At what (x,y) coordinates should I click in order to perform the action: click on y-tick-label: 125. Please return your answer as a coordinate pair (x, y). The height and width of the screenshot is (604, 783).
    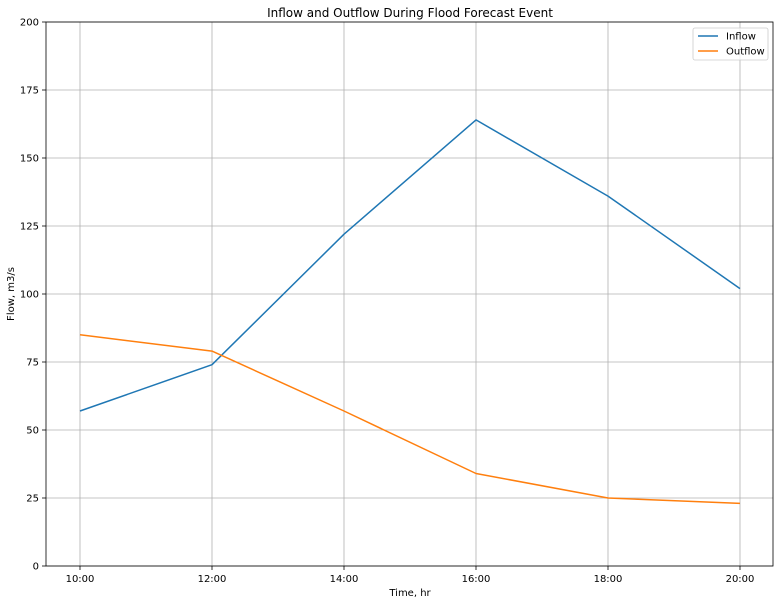
    Looking at the image, I should click on (29, 227).